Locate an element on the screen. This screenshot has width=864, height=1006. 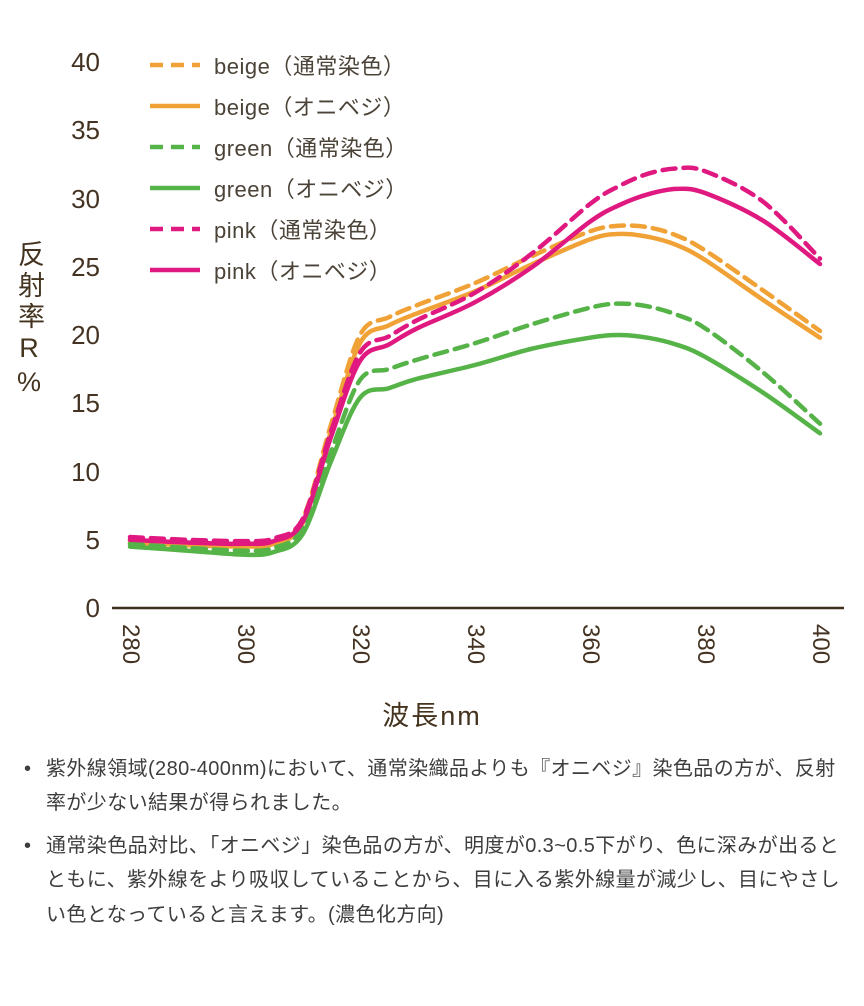
y-tick-35: 35 is located at coordinates (85, 130).